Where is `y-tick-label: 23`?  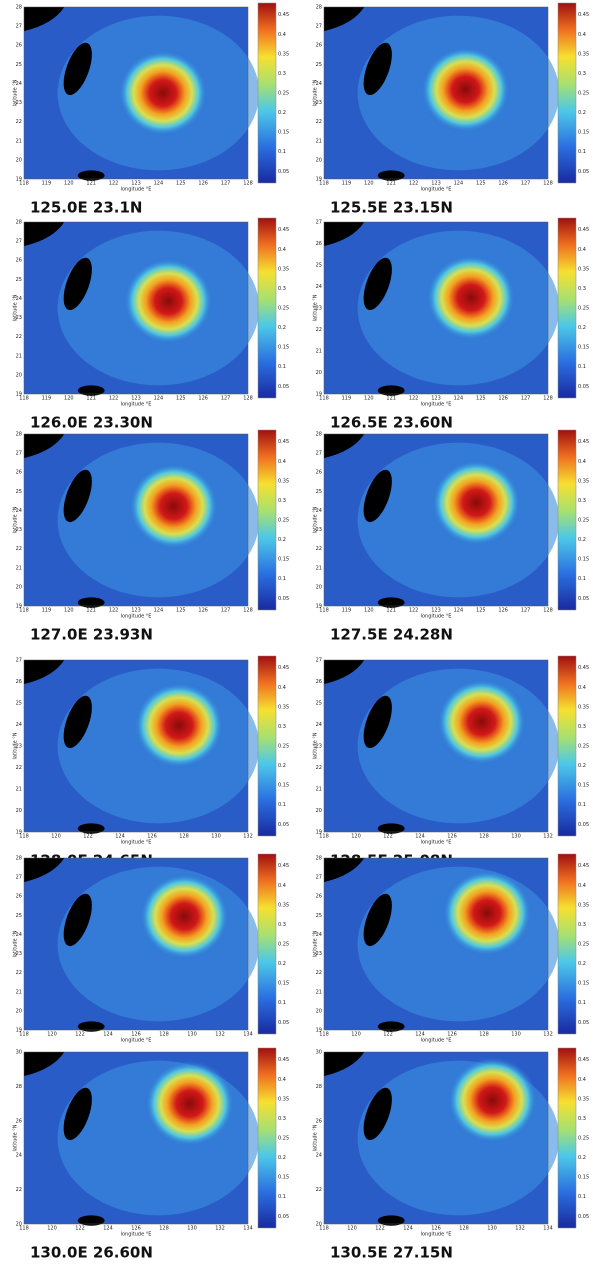 y-tick-label: 23 is located at coordinates (319, 309).